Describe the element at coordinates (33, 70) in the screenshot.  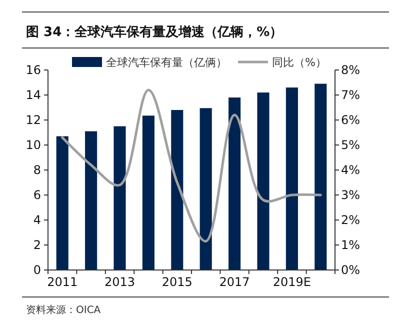
I see `y-tick-label: 16` at that location.